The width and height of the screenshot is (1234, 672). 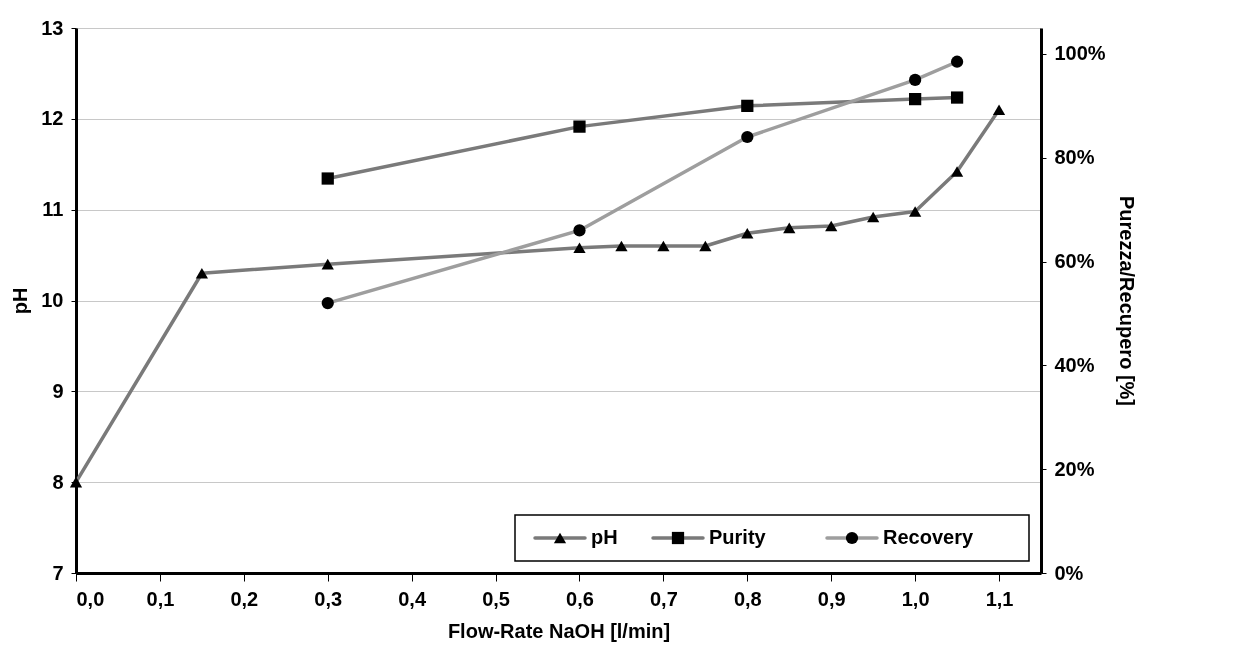 What do you see at coordinates (412, 598) in the screenshot?
I see `x-tick-label: 0,4` at bounding box center [412, 598].